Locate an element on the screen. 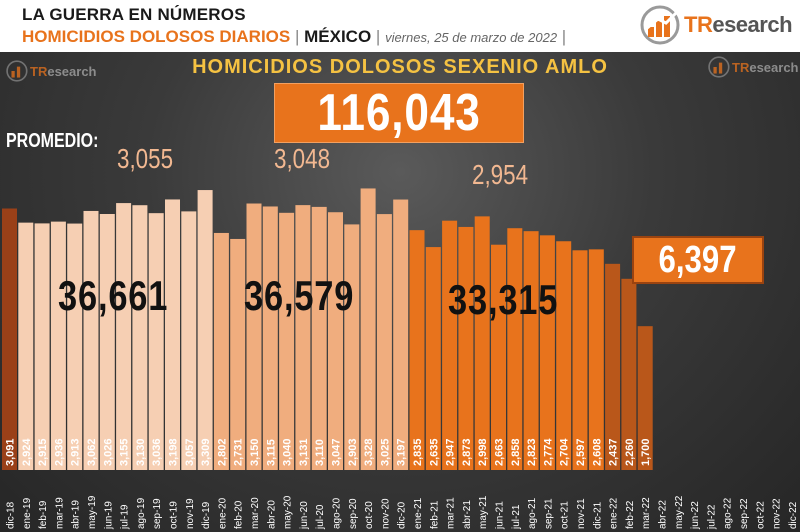  x-tick-sep-22: sep-22 is located at coordinates (744, 513).